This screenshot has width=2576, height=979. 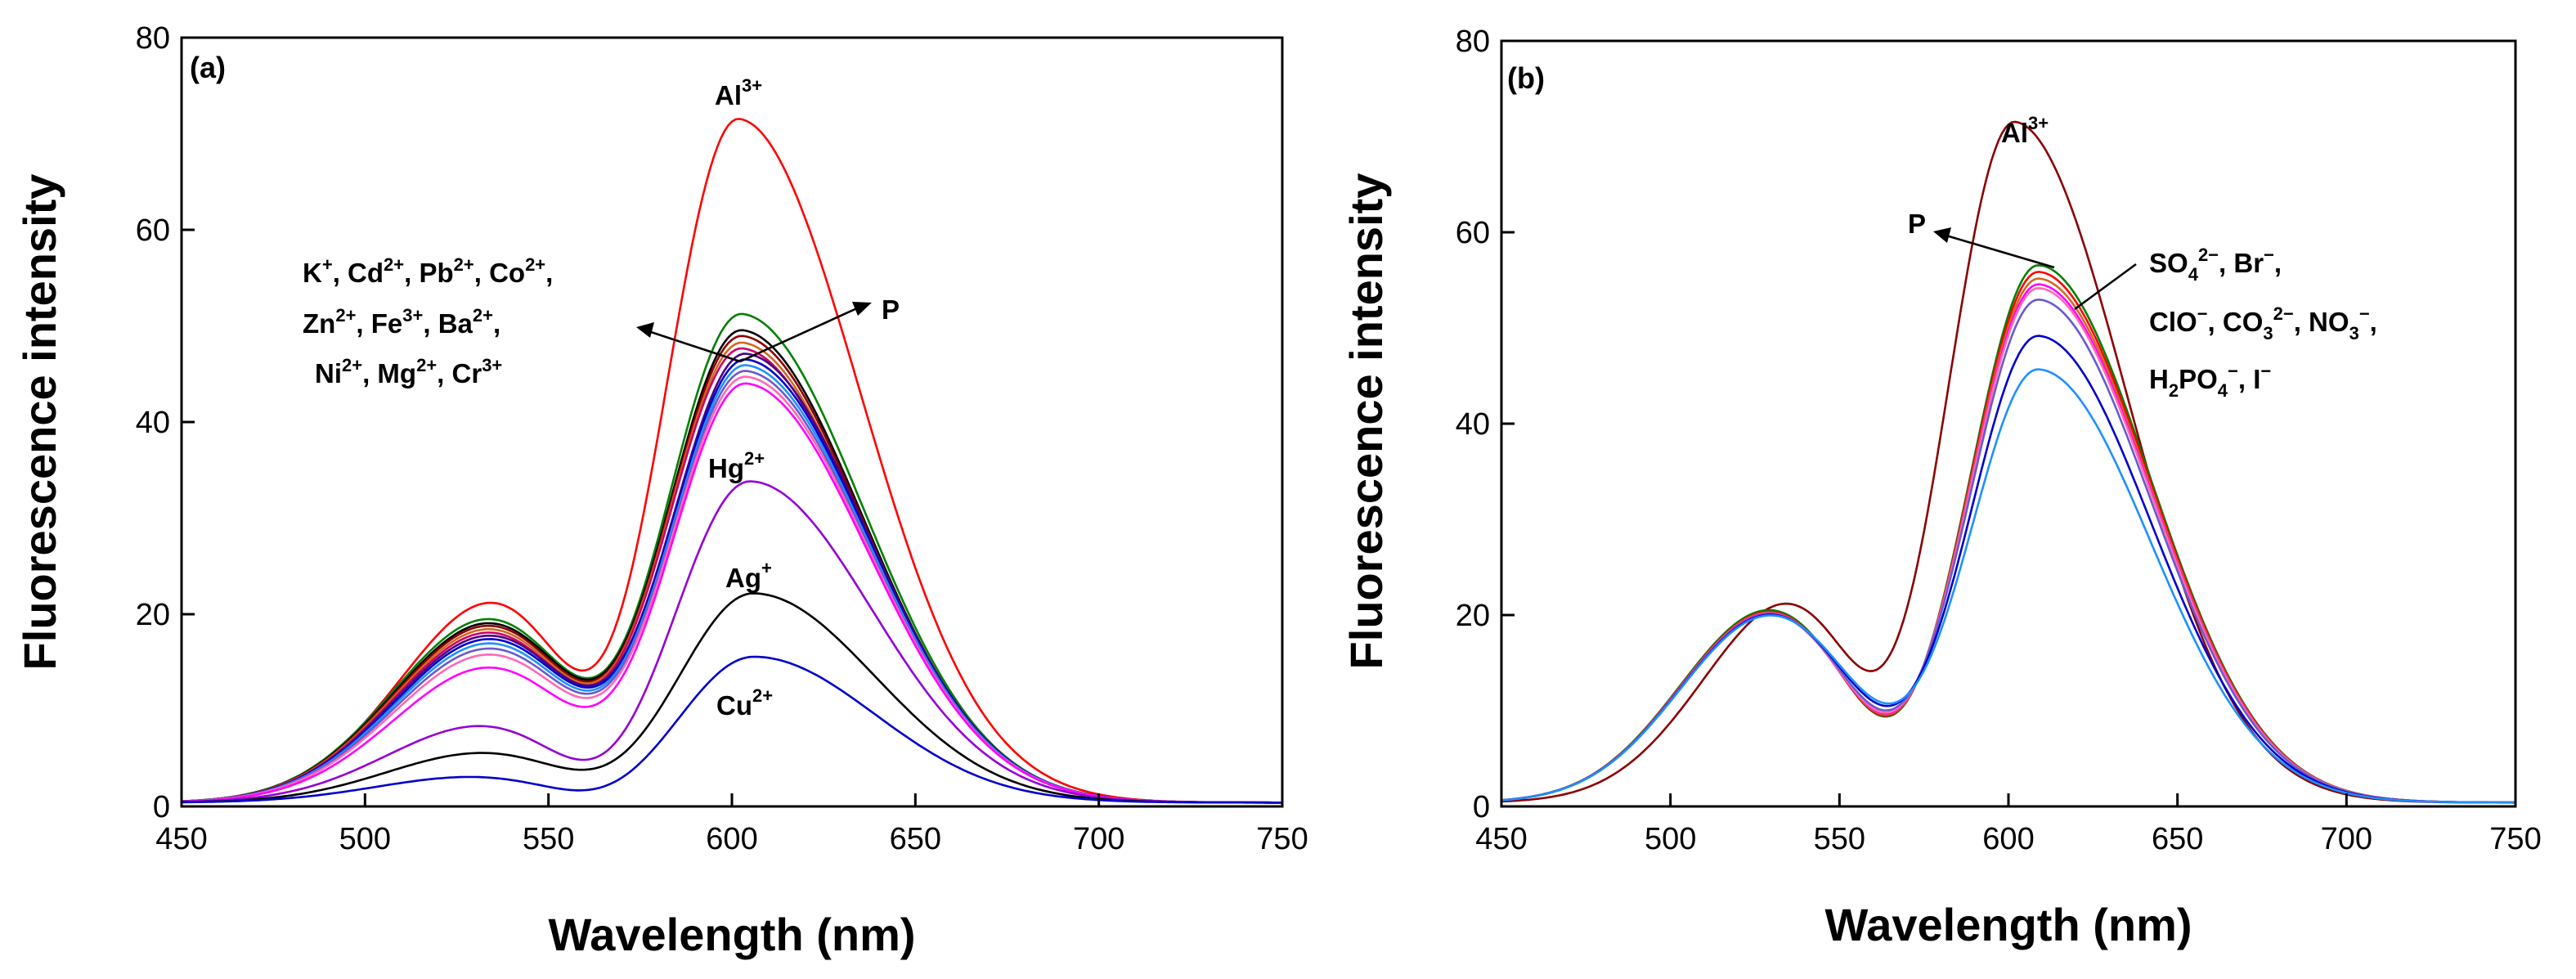 What do you see at coordinates (1942, 235) in the screenshot?
I see `arrow-head-p-b` at bounding box center [1942, 235].